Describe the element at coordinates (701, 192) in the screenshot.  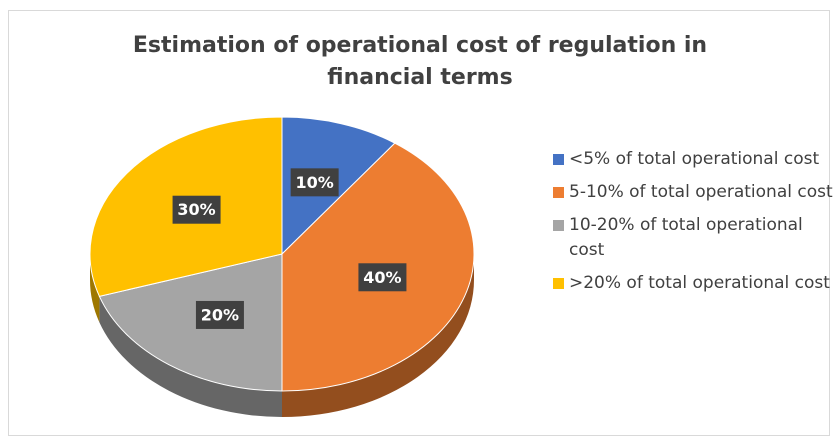
I see `legend-label: 5-10% of total operational cost` at that location.